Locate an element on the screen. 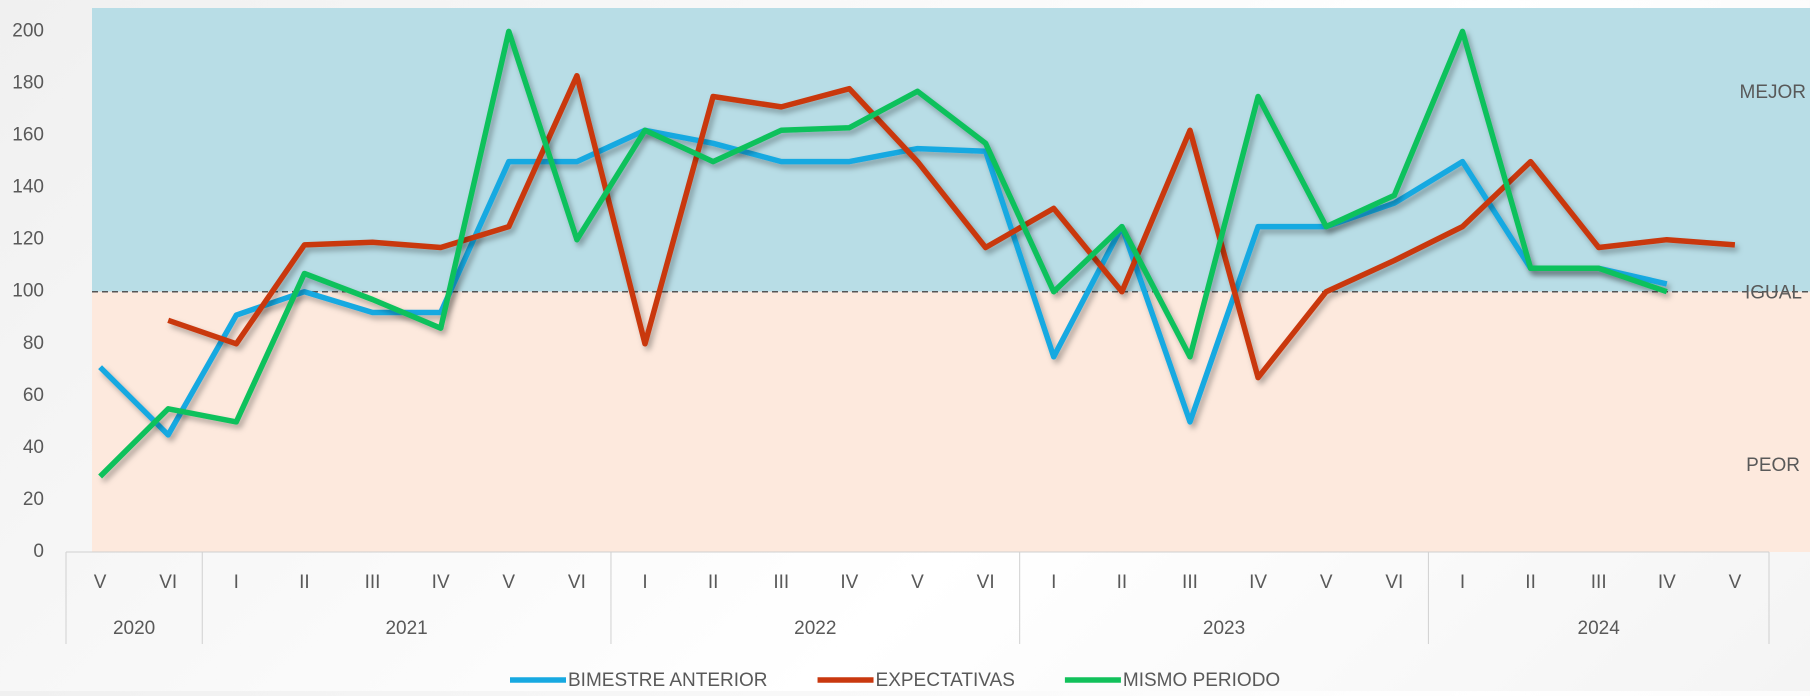  y-tick-label: 40 is located at coordinates (33, 447).